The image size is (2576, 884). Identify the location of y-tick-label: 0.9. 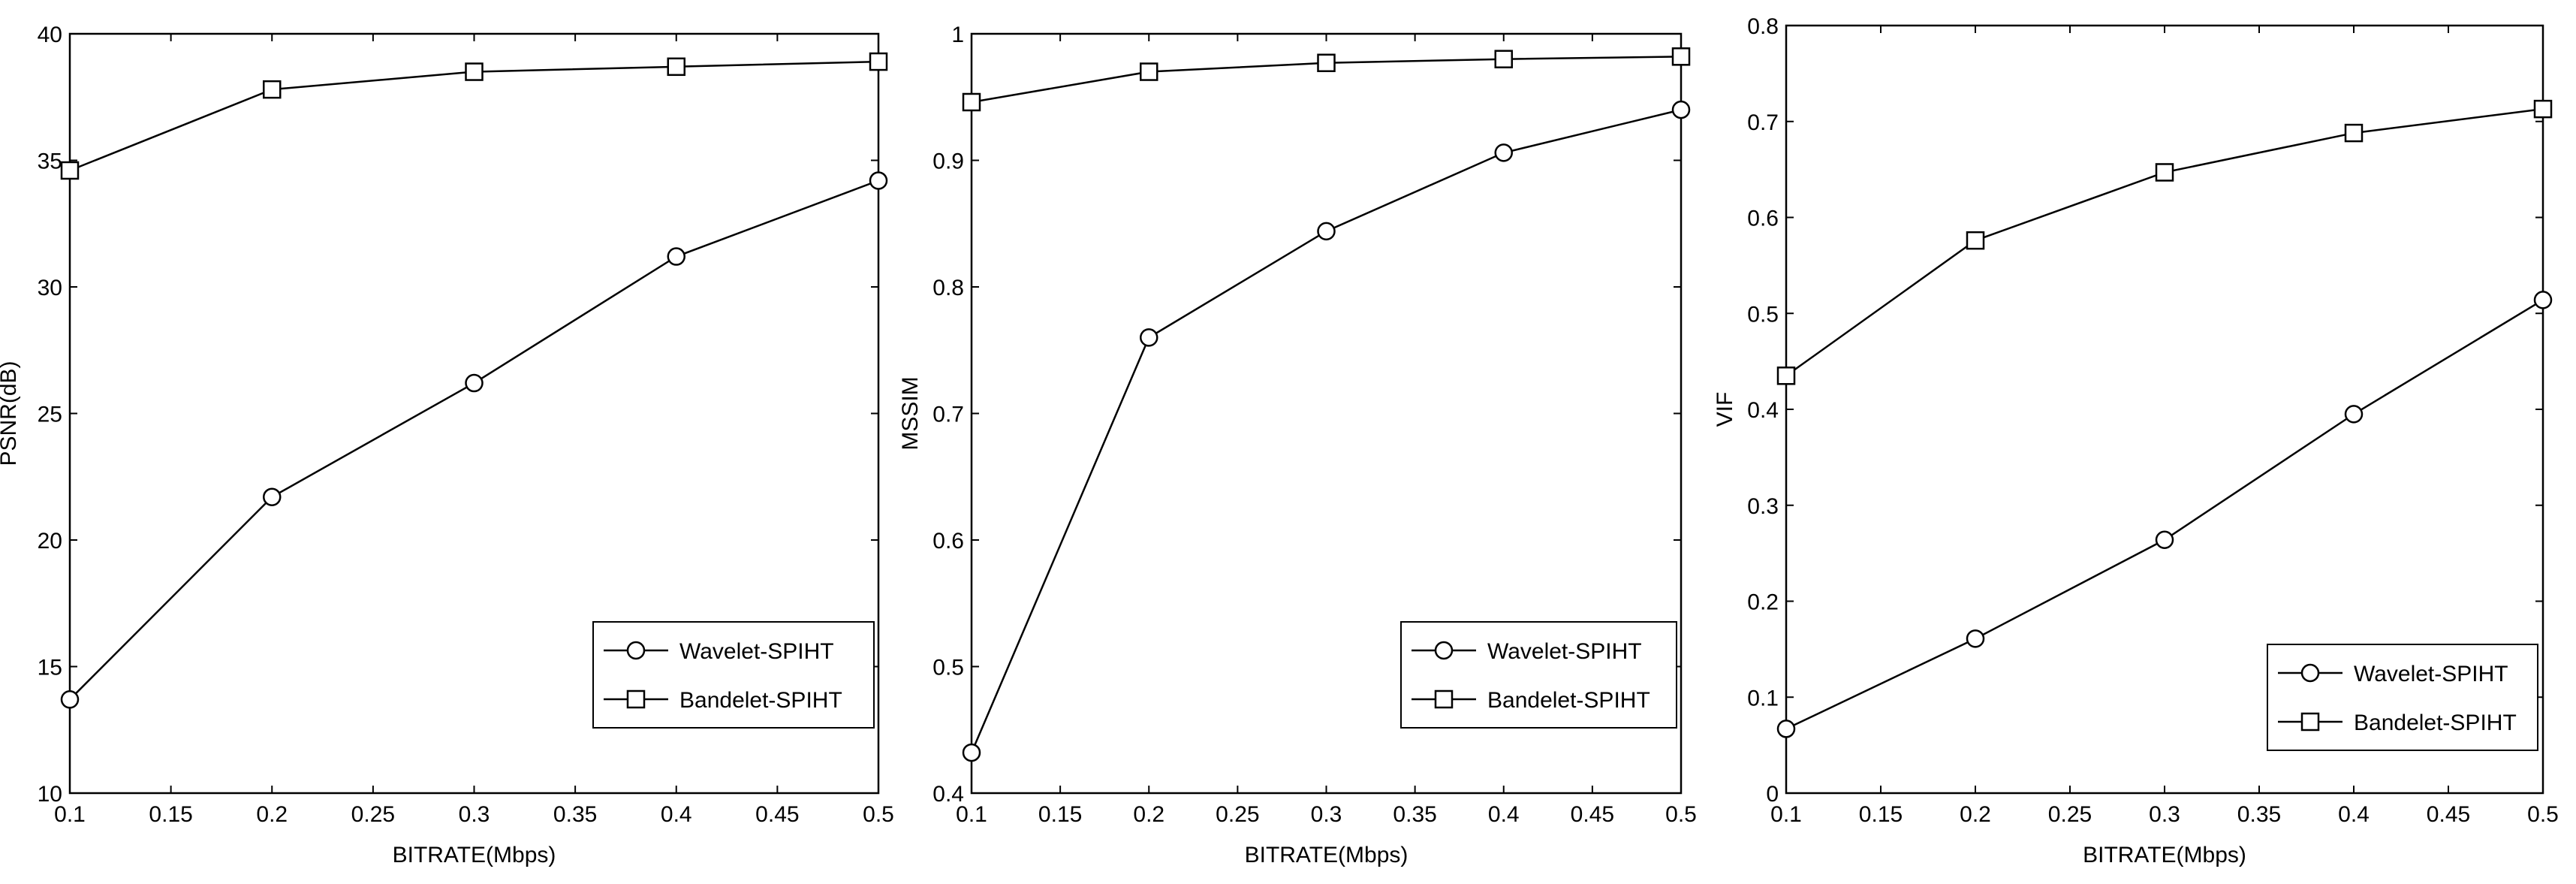
(948, 161).